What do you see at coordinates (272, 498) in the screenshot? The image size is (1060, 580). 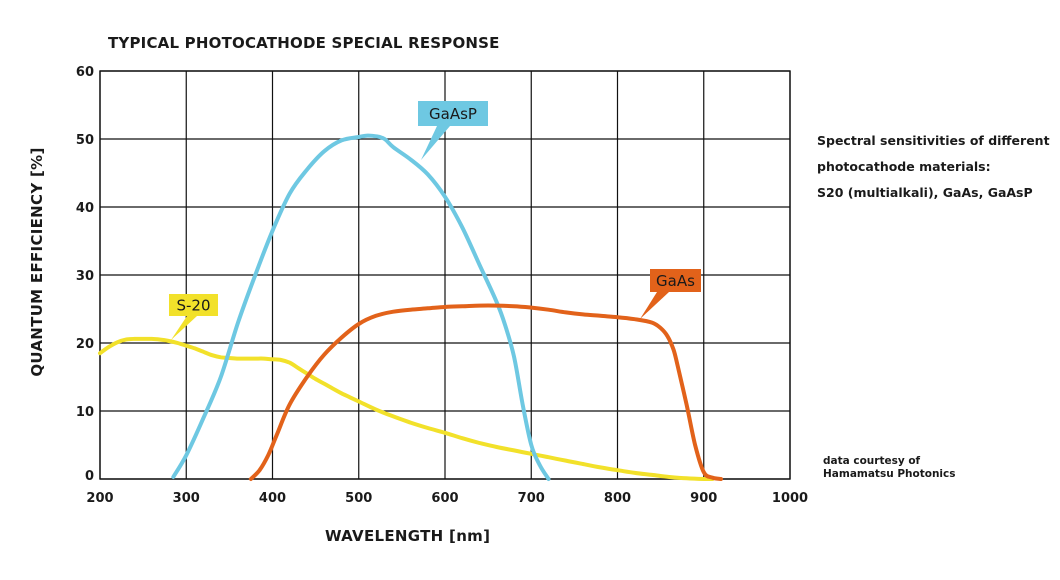 I see `x-tick-label: 400` at bounding box center [272, 498].